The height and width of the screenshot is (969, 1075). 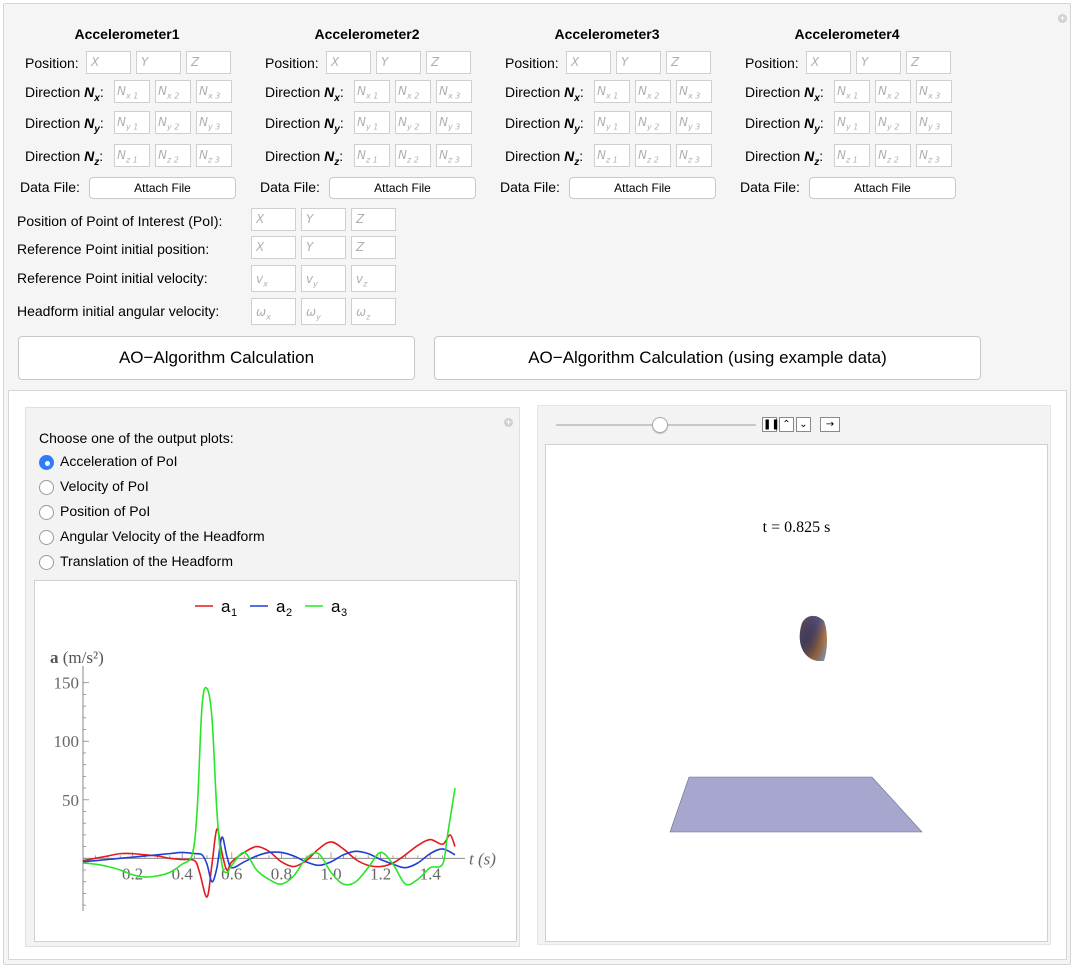 What do you see at coordinates (189, 537) in the screenshot?
I see `plot-option: Angular Velocity of the Headform` at bounding box center [189, 537].